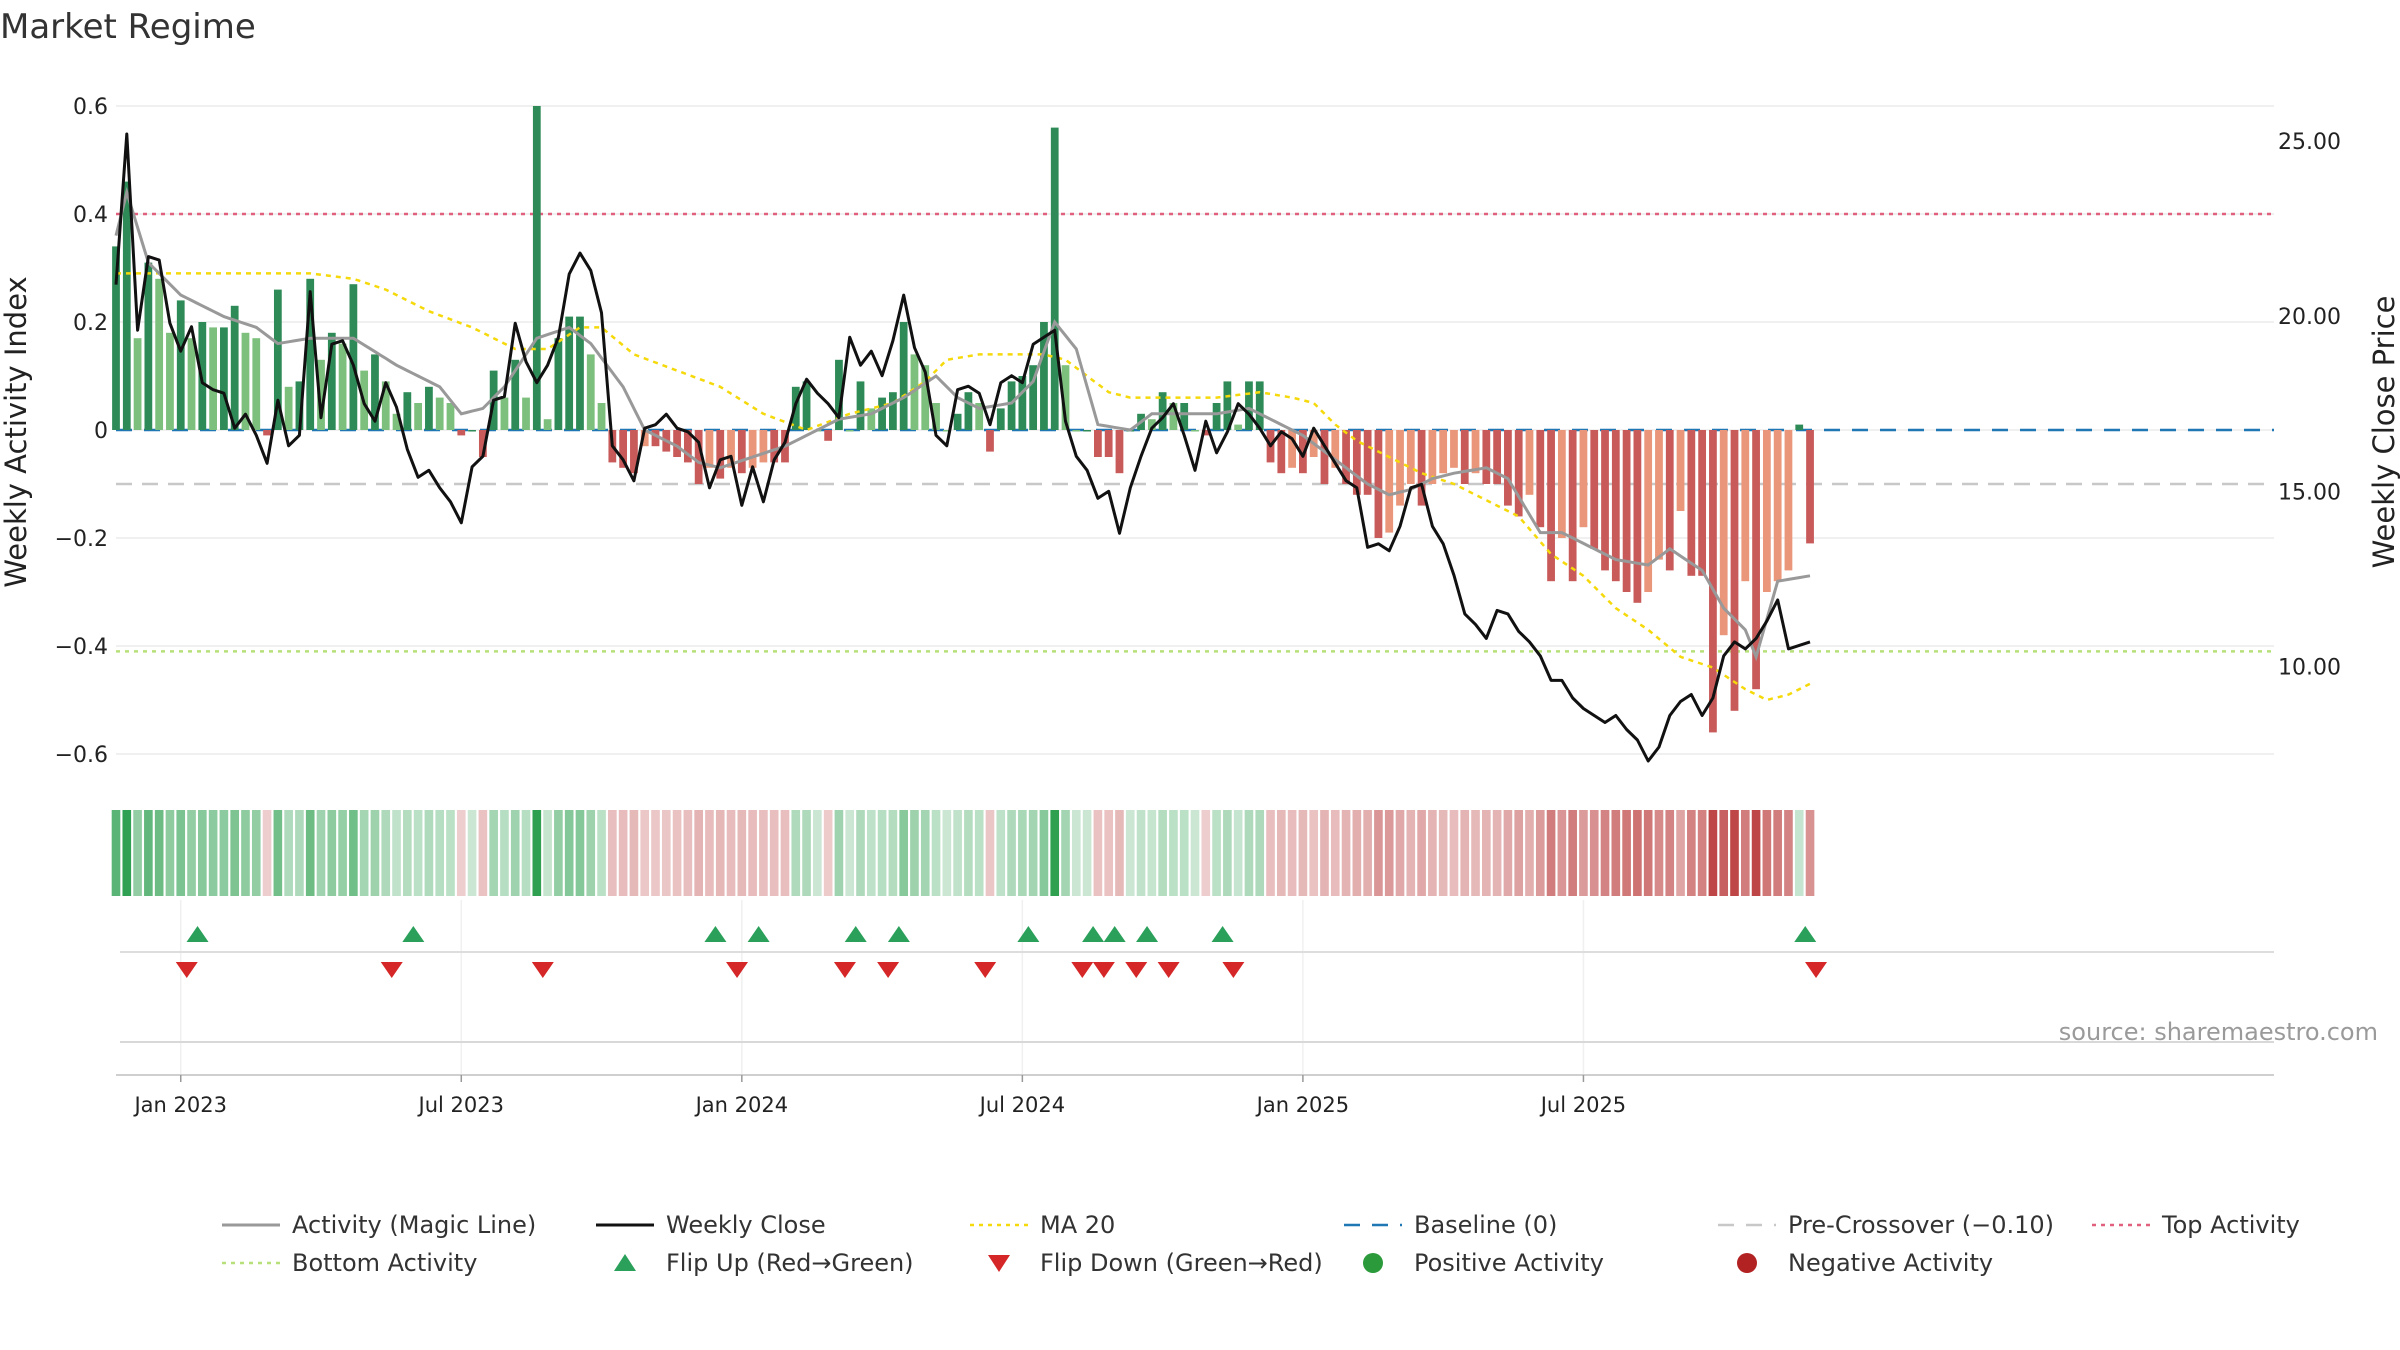 This screenshot has height=1350, width=2400. I want to click on left-y-axis: 0.6 0.4 0.2 0 −0.2 −0.4 −0.6, so click(81, 431).